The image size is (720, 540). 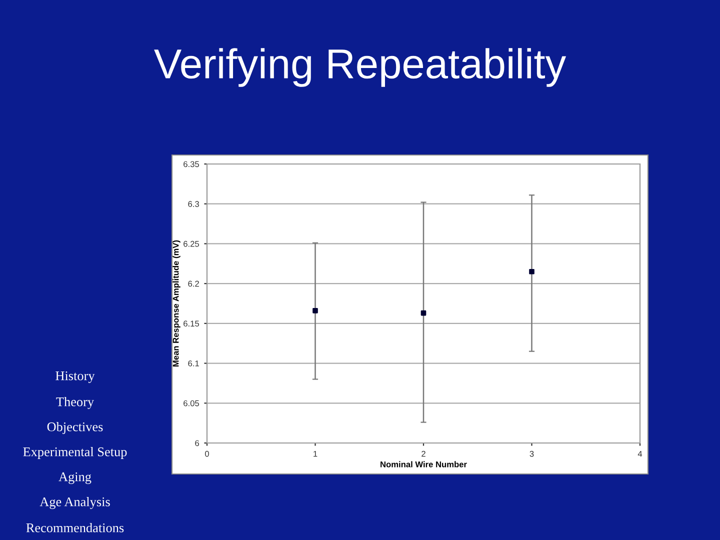 I want to click on x-tick-label: 0, so click(x=207, y=453).